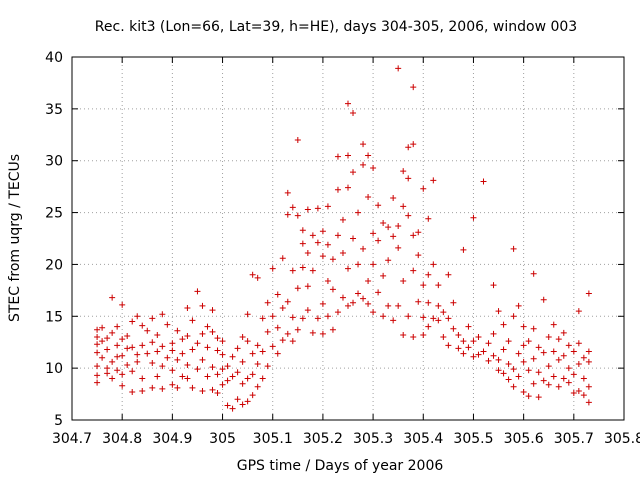 The height and width of the screenshot is (480, 640). Describe the element at coordinates (622, 439) in the screenshot. I see `x-tick-label: 305.8` at that location.